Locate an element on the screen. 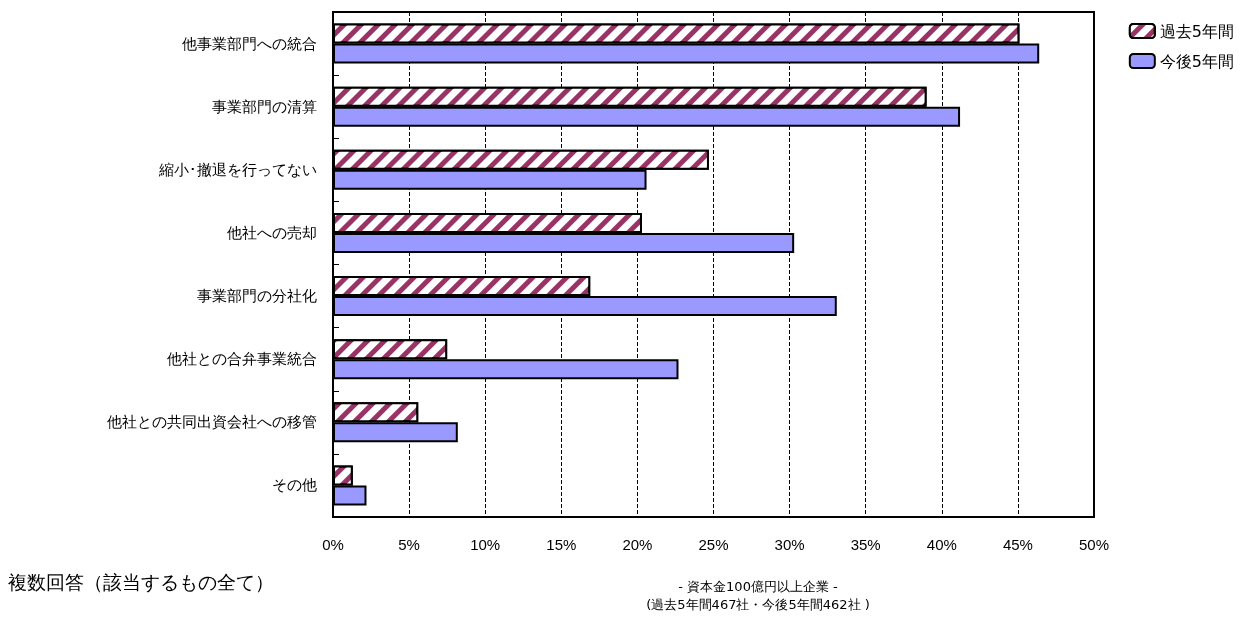  text: 複数回答（該当するもの全て） is located at coordinates (141, 581).